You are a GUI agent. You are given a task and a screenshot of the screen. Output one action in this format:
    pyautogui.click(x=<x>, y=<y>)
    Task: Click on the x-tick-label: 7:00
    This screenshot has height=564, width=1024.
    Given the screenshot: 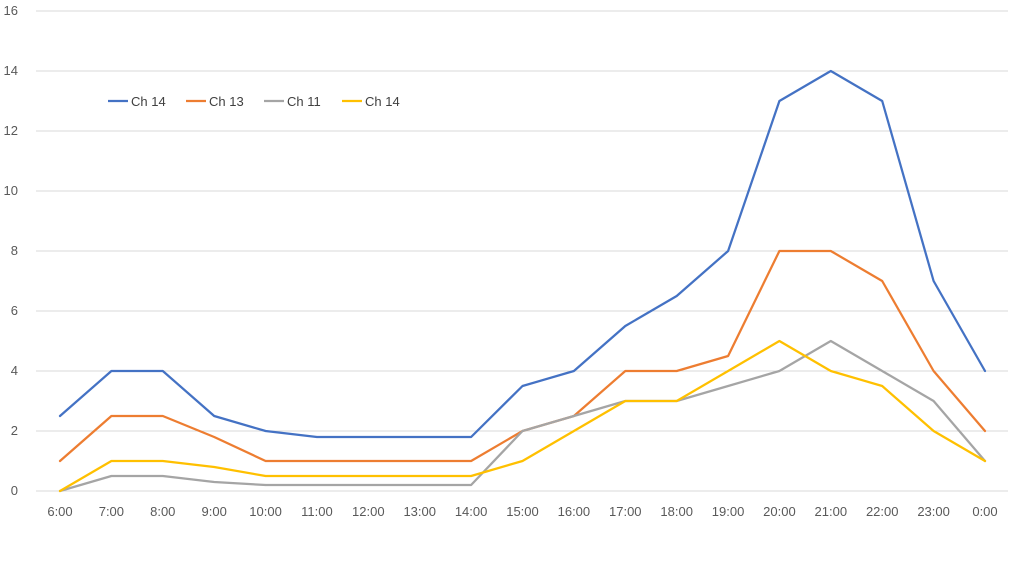 What is the action you would take?
    pyautogui.click(x=111, y=511)
    